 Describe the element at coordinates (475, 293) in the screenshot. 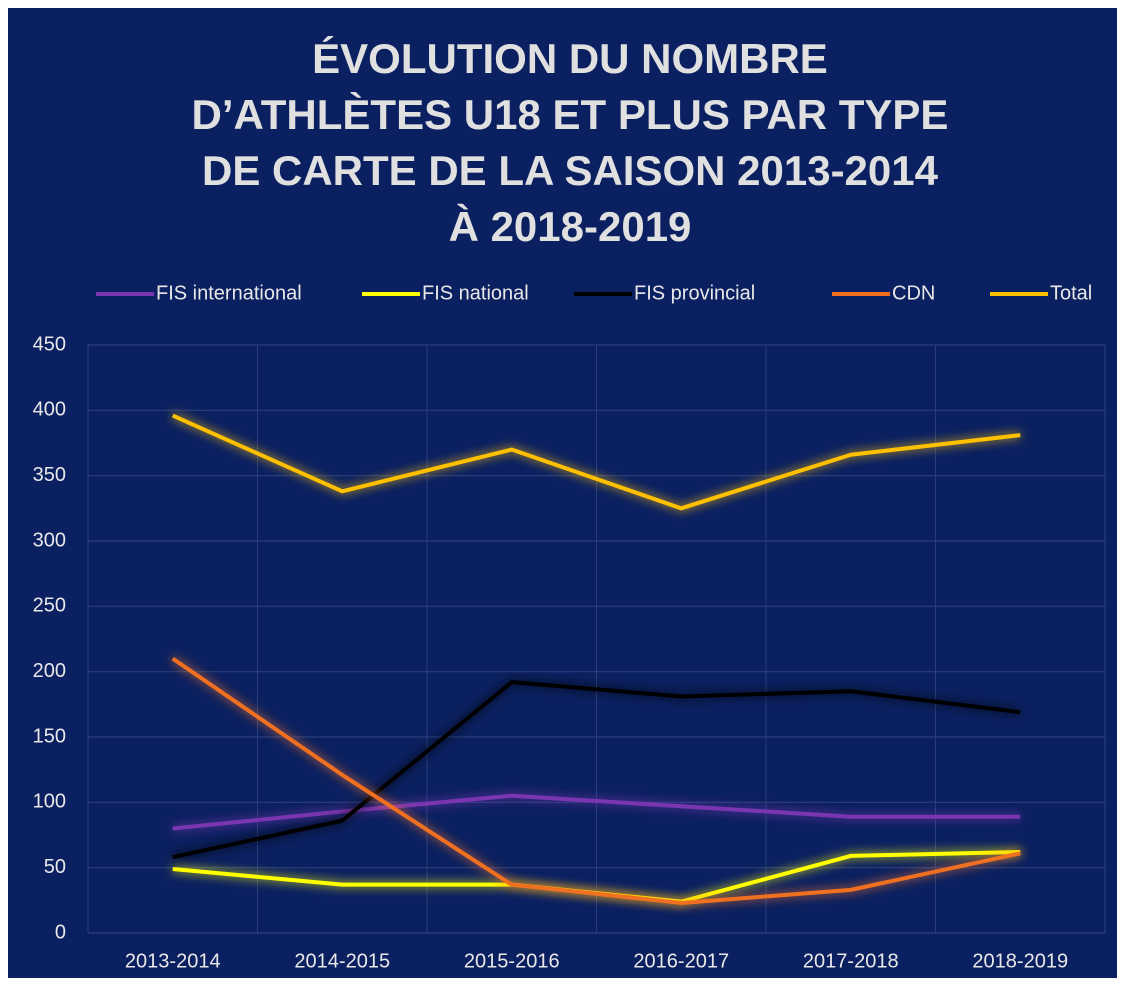

I see `legend-label: FIS national` at that location.